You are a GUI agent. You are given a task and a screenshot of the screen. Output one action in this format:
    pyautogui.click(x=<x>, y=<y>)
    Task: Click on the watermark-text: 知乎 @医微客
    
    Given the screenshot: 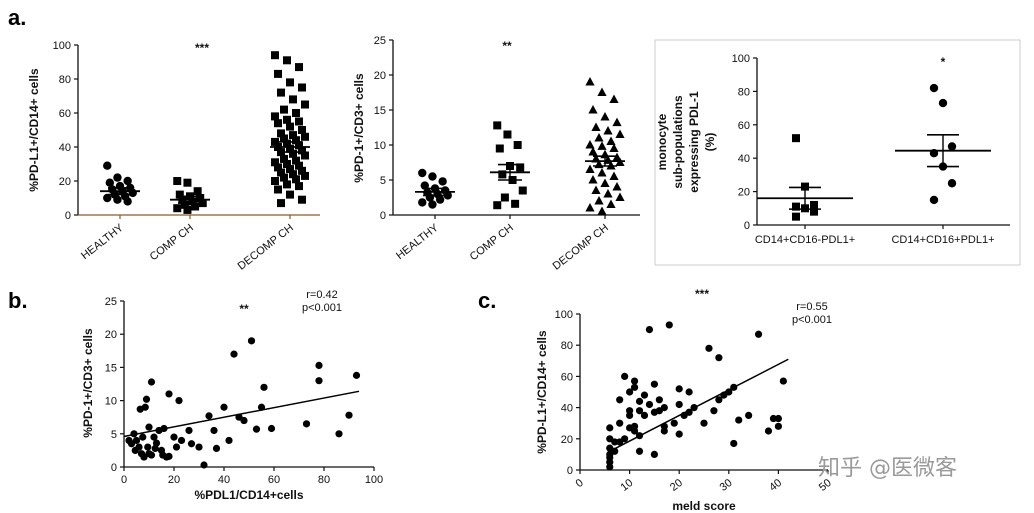 What is the action you would take?
    pyautogui.click(x=887, y=468)
    